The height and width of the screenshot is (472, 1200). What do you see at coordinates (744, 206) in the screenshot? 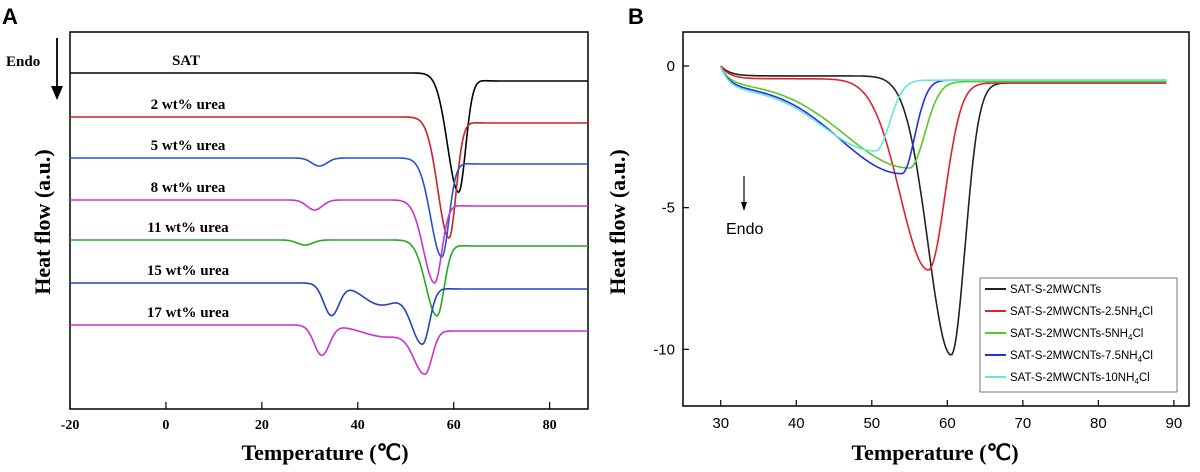
I see `panel-b-endo-arrow-icon` at bounding box center [744, 206].